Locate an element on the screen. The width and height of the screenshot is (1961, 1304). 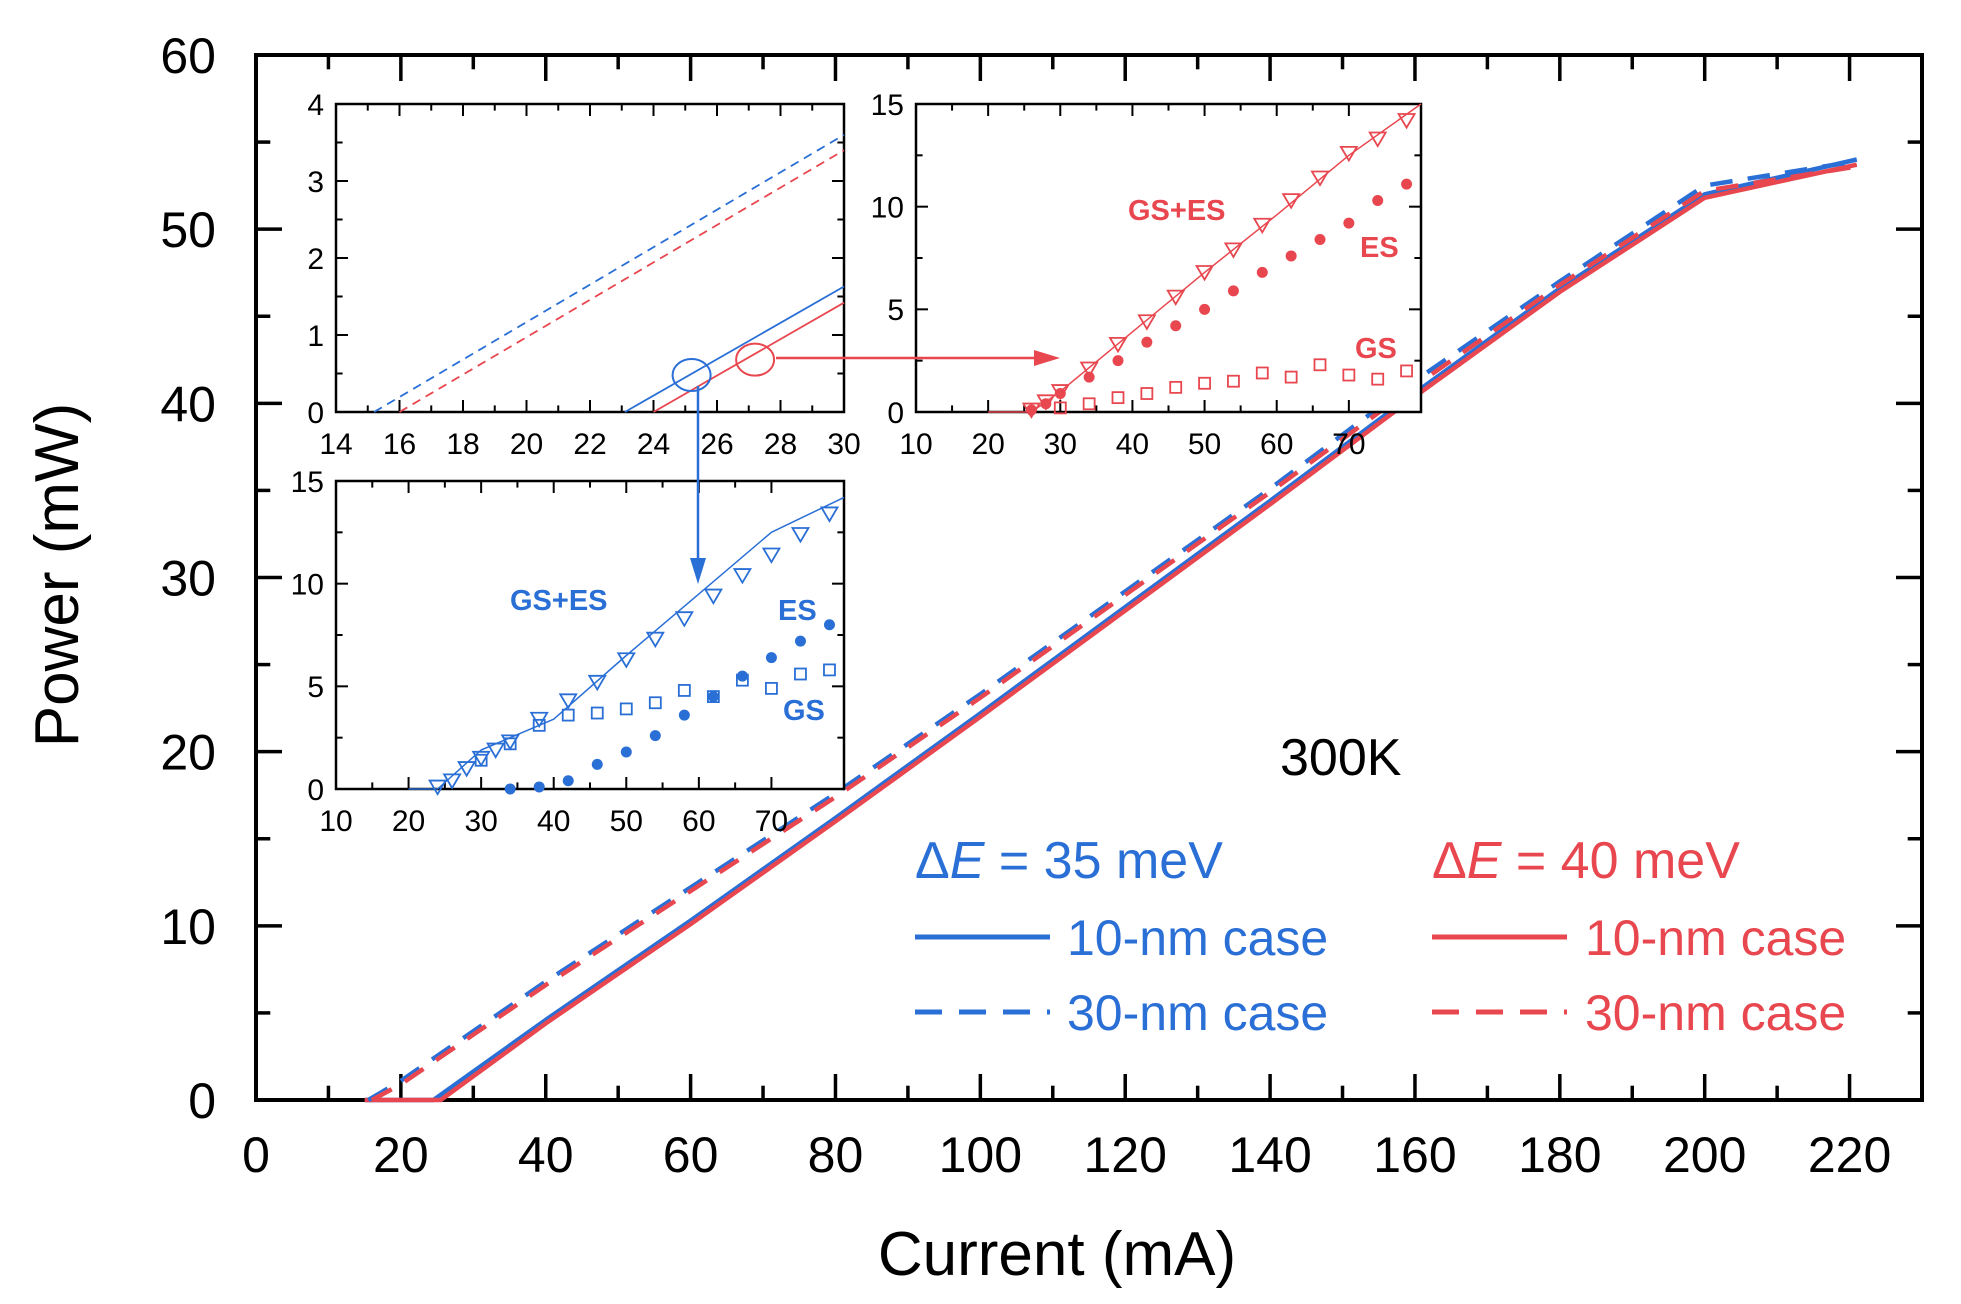
inset-zoom-line-red-dashed is located at coordinates (622, 281).